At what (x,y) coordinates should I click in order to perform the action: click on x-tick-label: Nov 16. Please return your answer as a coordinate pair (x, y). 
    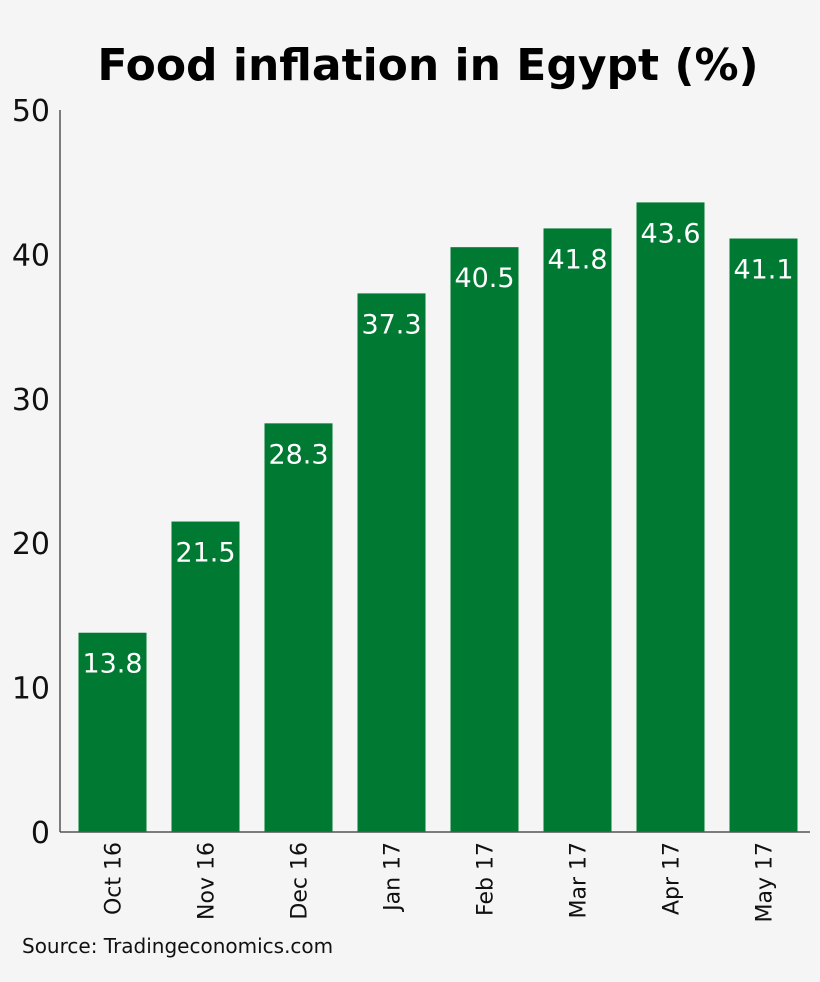
    Looking at the image, I should click on (207, 881).